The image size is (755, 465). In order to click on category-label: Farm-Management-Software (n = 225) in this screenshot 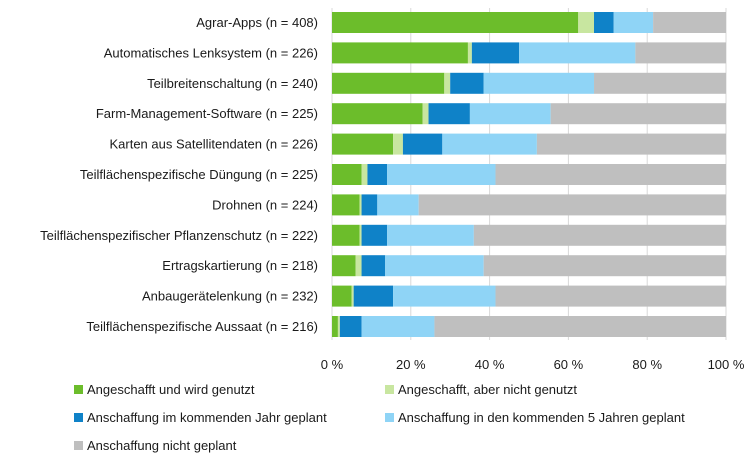, I will do `click(207, 113)`.